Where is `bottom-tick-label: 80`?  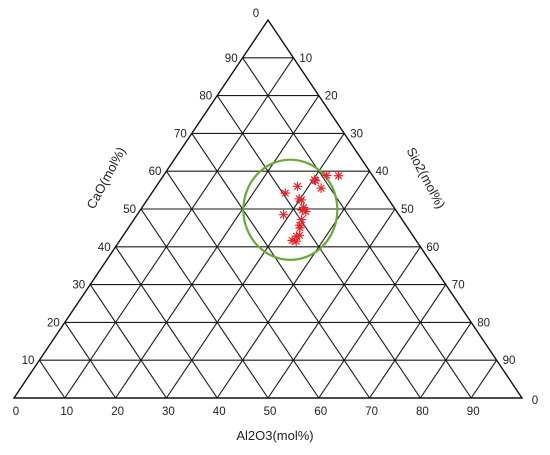 bottom-tick-label: 80 is located at coordinates (422, 412).